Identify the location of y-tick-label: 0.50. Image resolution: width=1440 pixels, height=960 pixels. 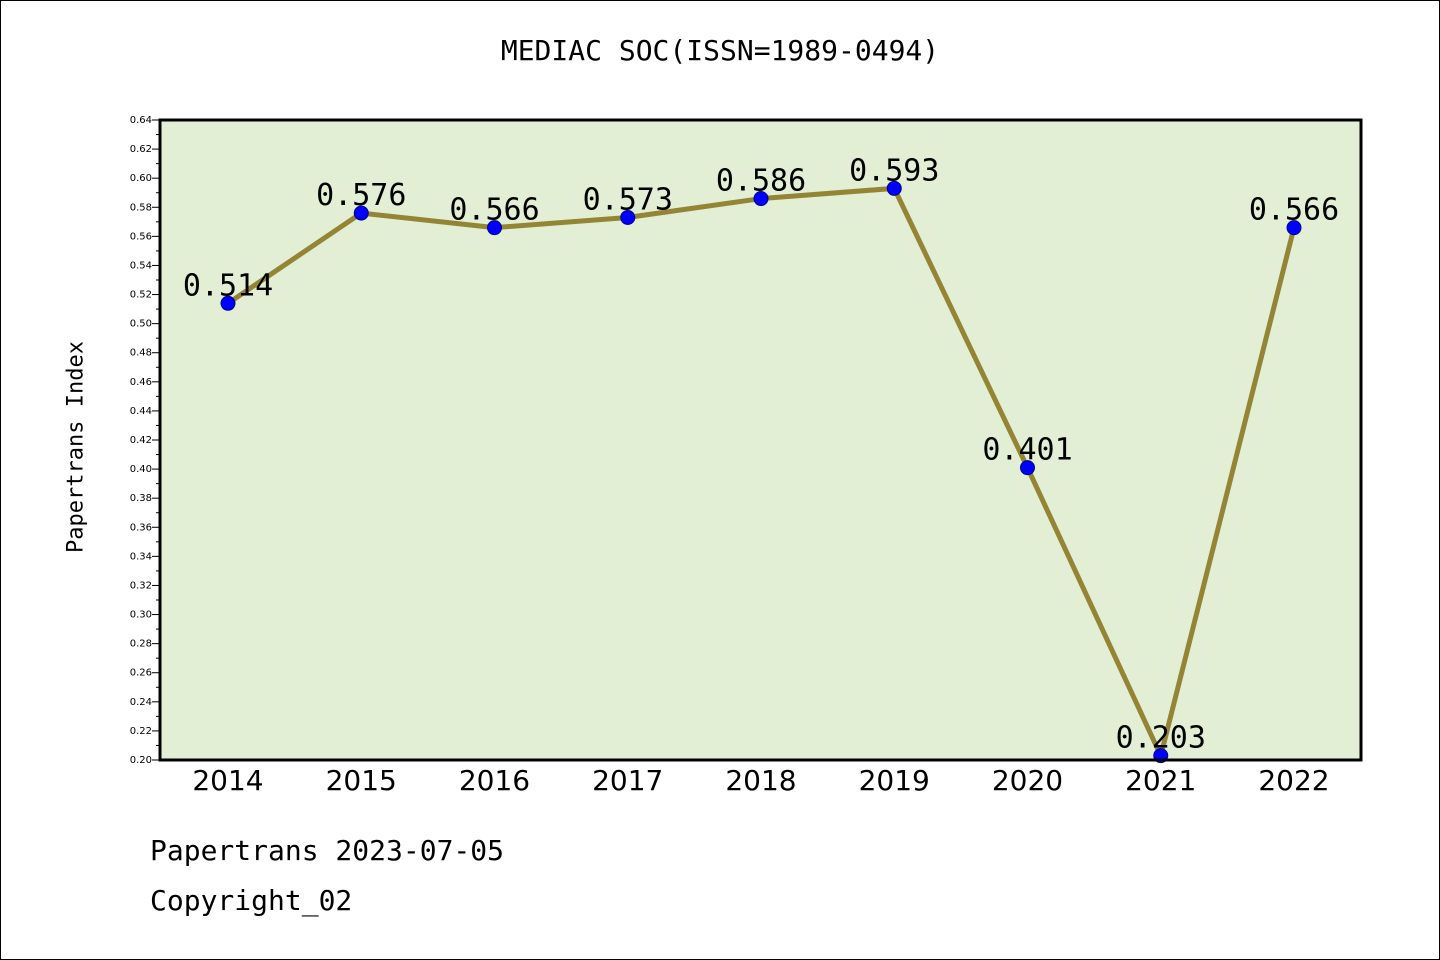
(141, 324).